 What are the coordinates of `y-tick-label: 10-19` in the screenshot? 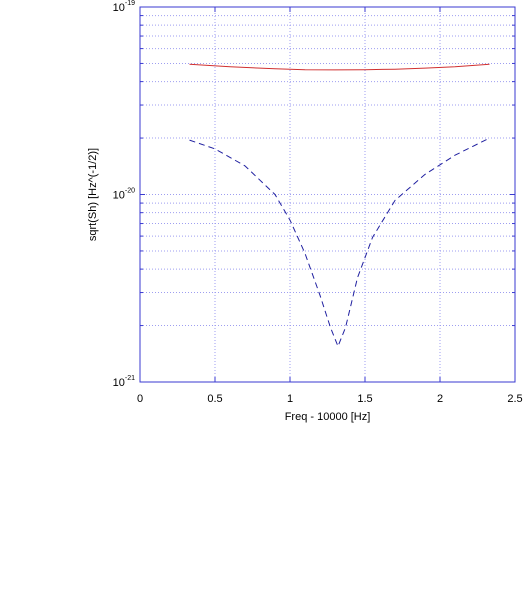 It's located at (124, 7).